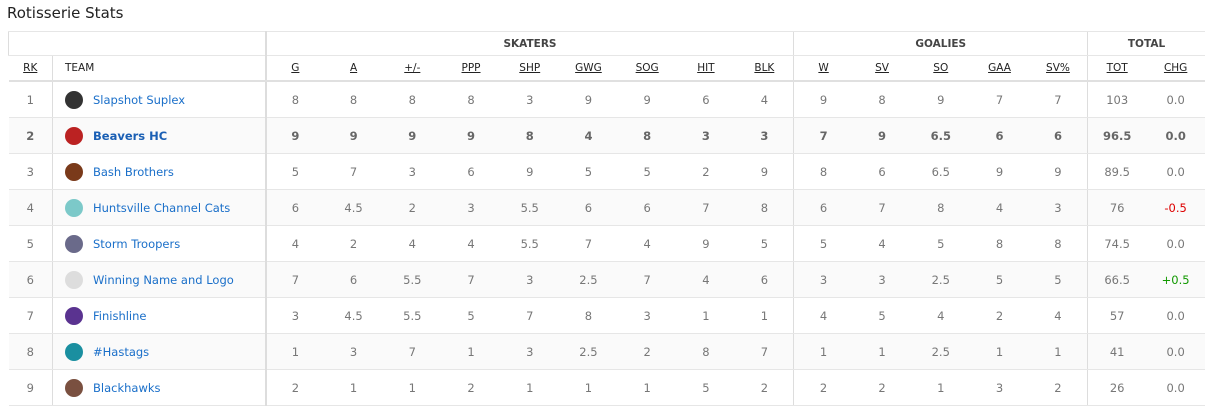 The height and width of the screenshot is (411, 1212). What do you see at coordinates (294, 207) in the screenshot?
I see `stat-g: 6` at bounding box center [294, 207].